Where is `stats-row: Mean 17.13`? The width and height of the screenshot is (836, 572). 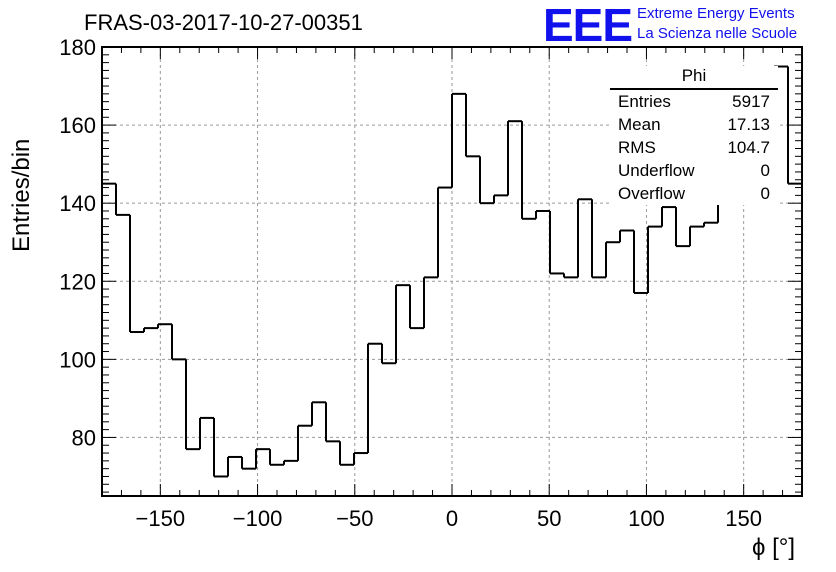
stats-row: Mean 17.13 is located at coordinates (694, 124).